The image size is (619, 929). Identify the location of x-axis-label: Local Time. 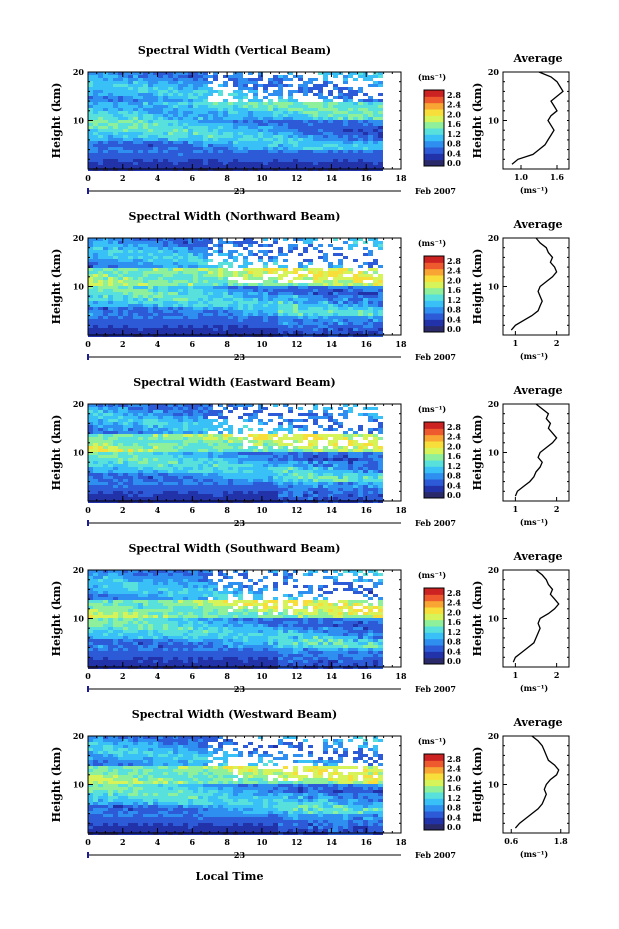
(230, 876).